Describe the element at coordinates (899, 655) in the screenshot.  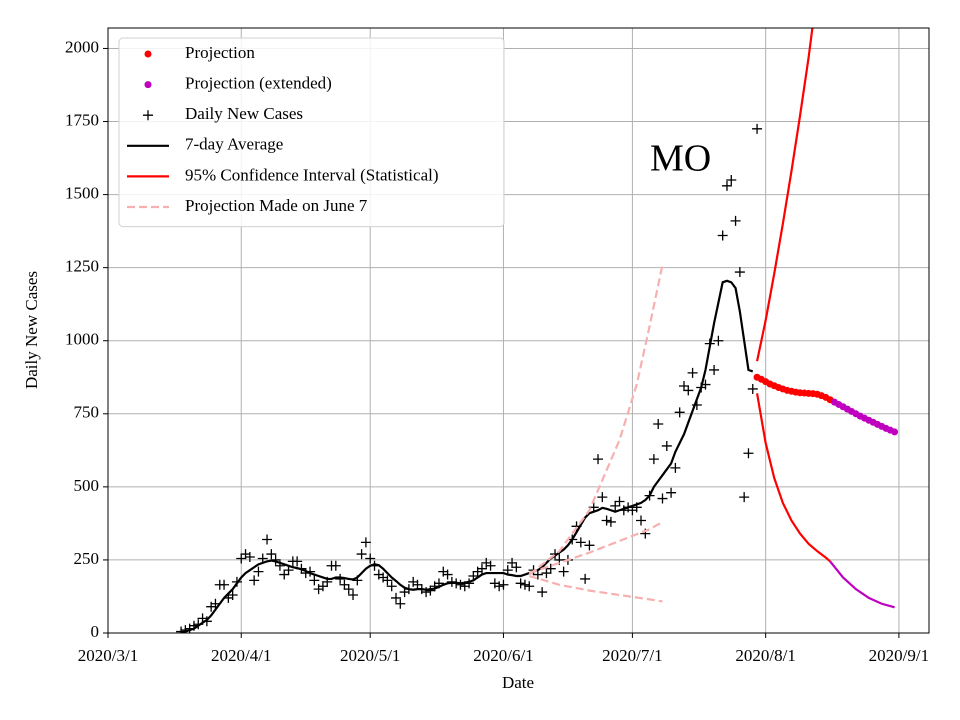
I see `x-tick-label: 2020/9/1` at that location.